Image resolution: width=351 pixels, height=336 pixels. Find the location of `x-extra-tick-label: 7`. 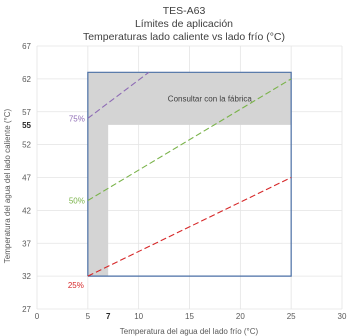

x-extra-tick-label: 7 is located at coordinates (108, 316).